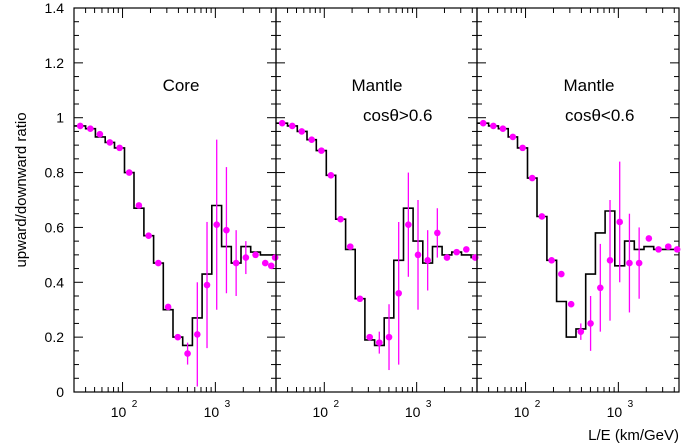  What do you see at coordinates (397, 115) in the screenshot?
I see `panel-annotation: cosθ>0.6` at bounding box center [397, 115].